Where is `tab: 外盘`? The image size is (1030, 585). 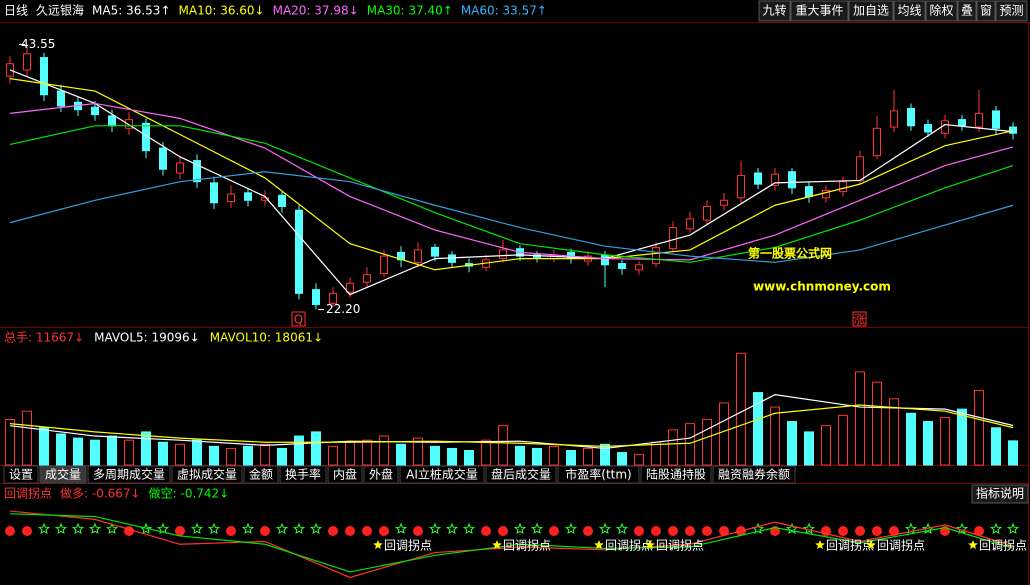
tab: 外盘 is located at coordinates (381, 474).